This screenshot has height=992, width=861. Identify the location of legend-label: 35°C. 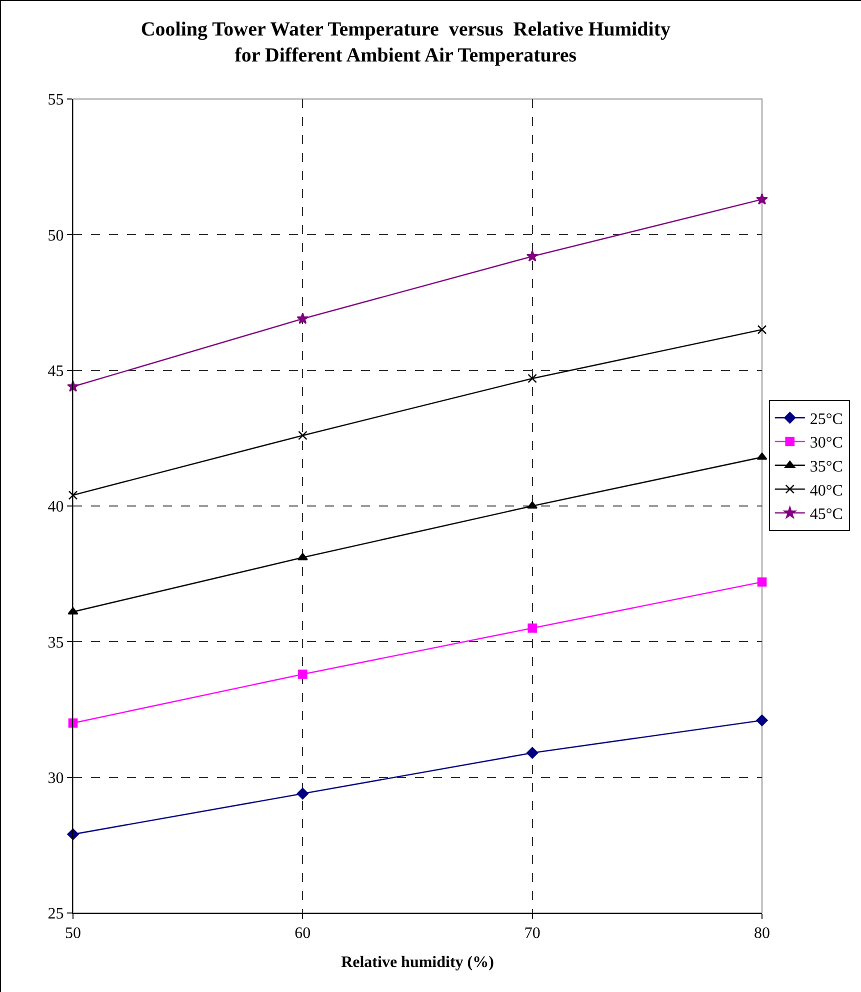
(826, 467).